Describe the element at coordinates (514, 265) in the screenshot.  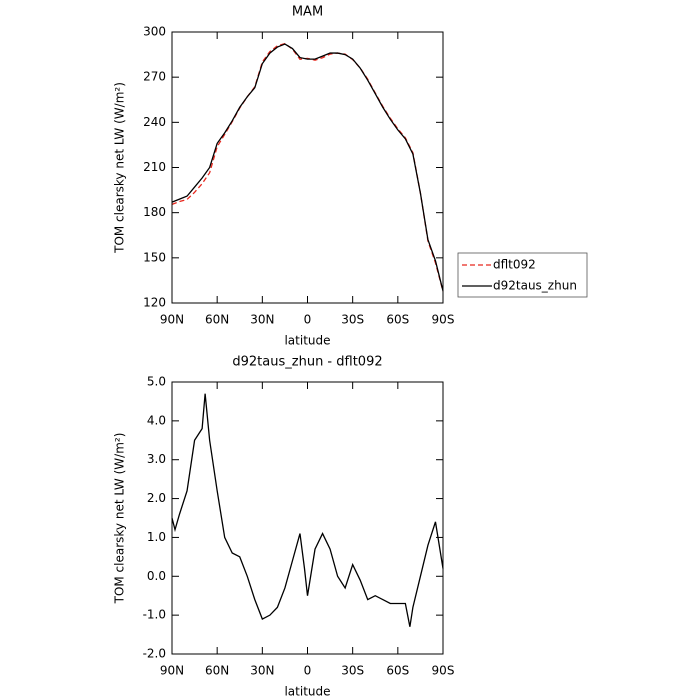
I see `legend-label: dflt092` at that location.